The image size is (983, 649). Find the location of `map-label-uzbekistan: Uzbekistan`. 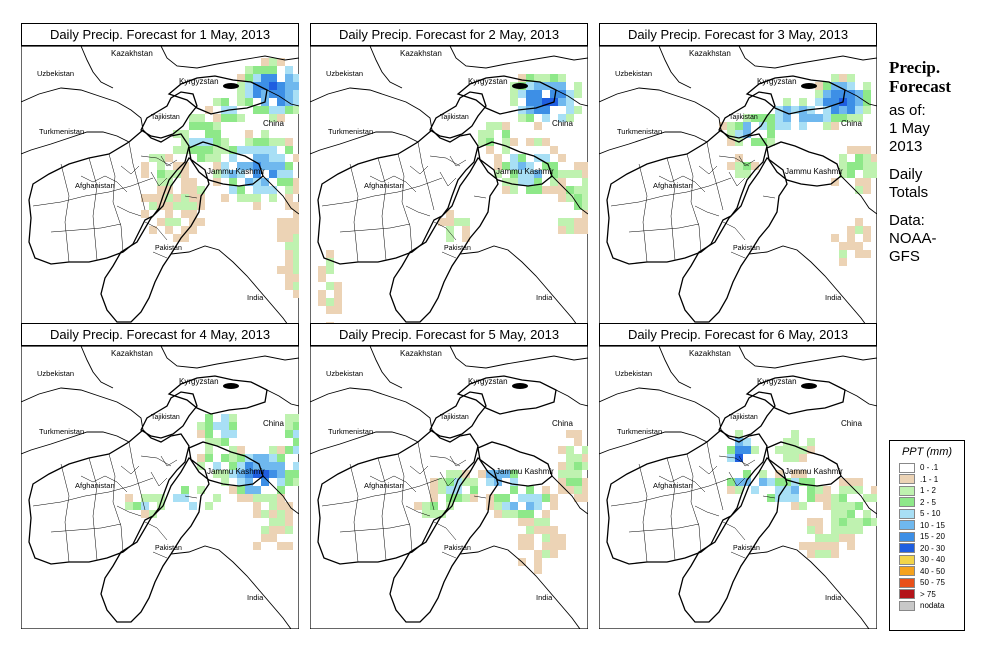

map-label-uzbekistan: Uzbekistan is located at coordinates (55, 373).